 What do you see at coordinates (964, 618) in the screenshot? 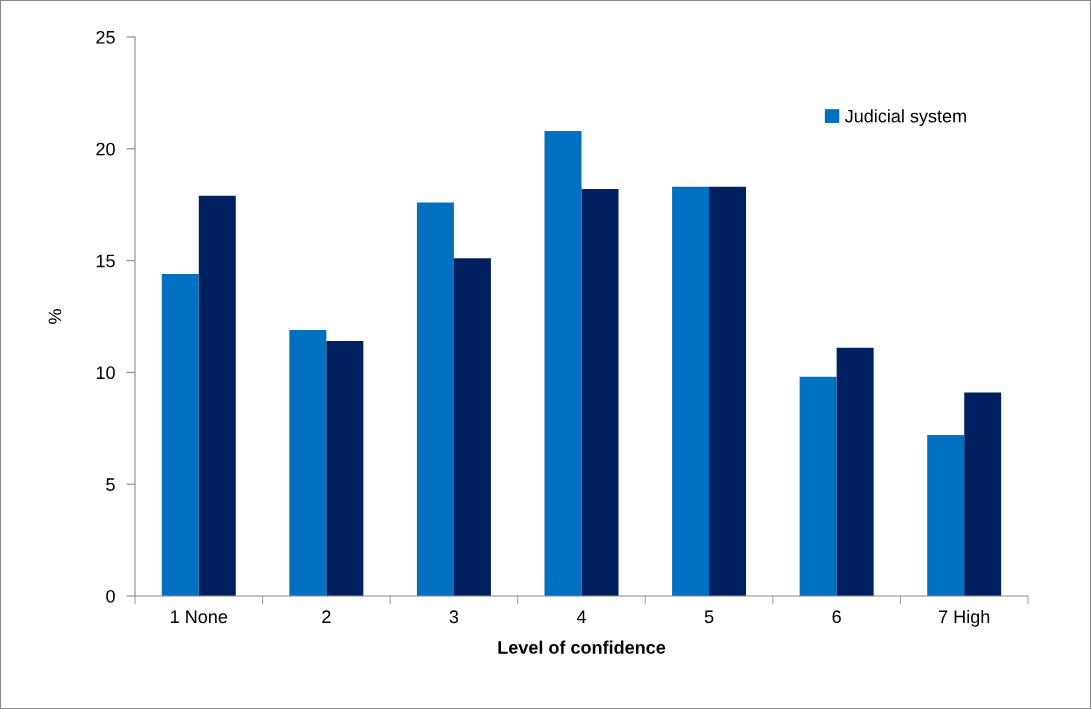
I see `x-tick-label: 7 High` at bounding box center [964, 618].